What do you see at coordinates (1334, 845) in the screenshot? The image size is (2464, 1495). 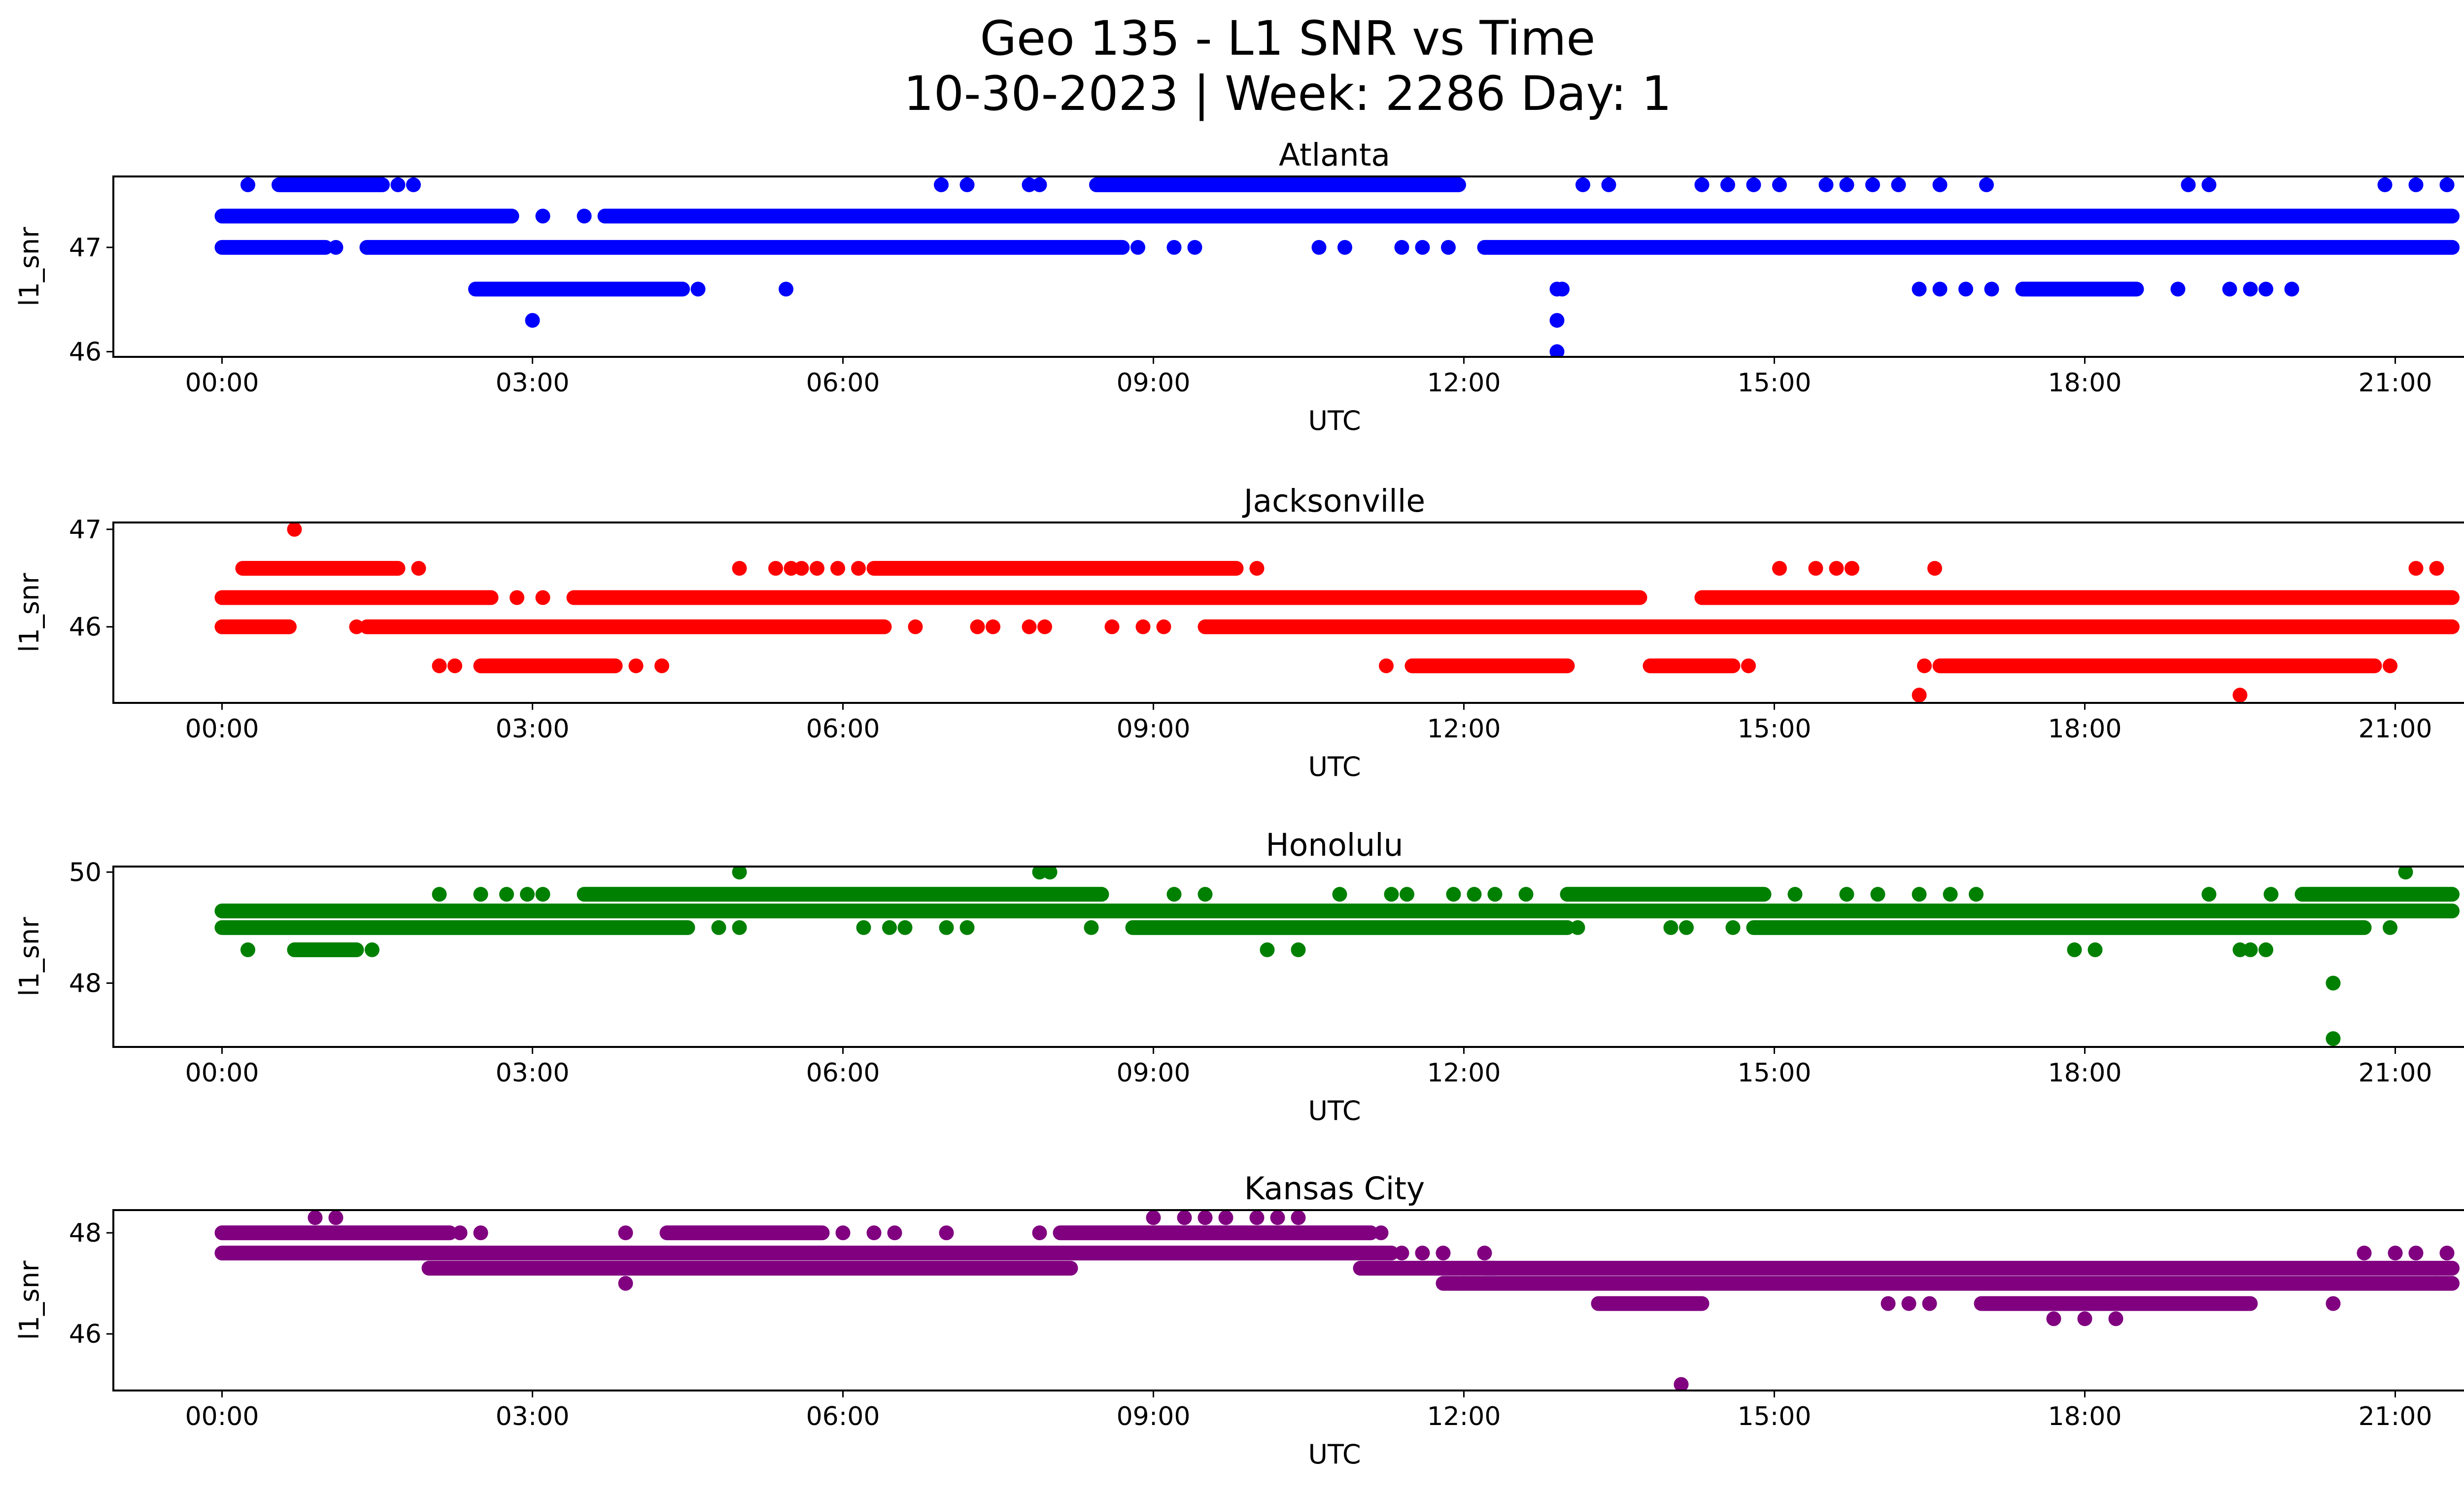 I see `subplot-title: Honolulu` at bounding box center [1334, 845].